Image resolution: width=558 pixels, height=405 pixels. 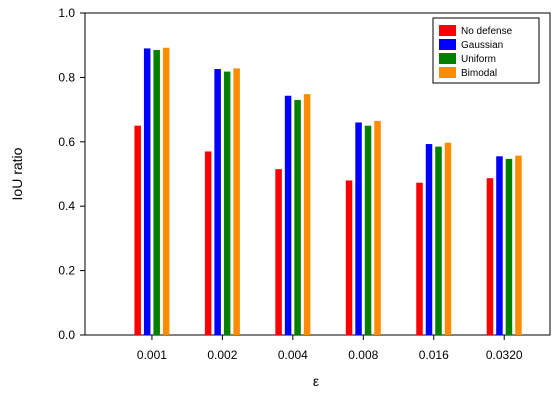 What do you see at coordinates (66, 271) in the screenshot?
I see `y-tick-label: 0.2` at bounding box center [66, 271].